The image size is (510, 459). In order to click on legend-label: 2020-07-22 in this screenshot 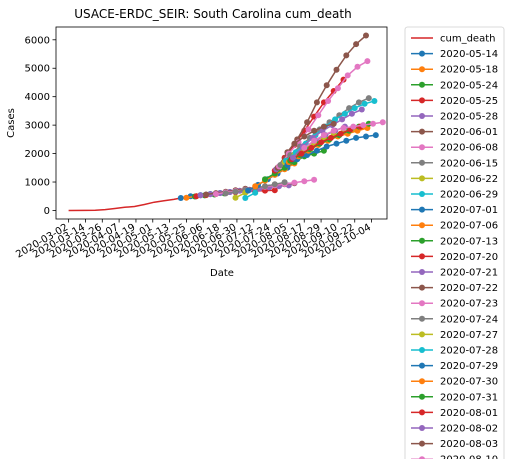, I will do `click(469, 288)`.